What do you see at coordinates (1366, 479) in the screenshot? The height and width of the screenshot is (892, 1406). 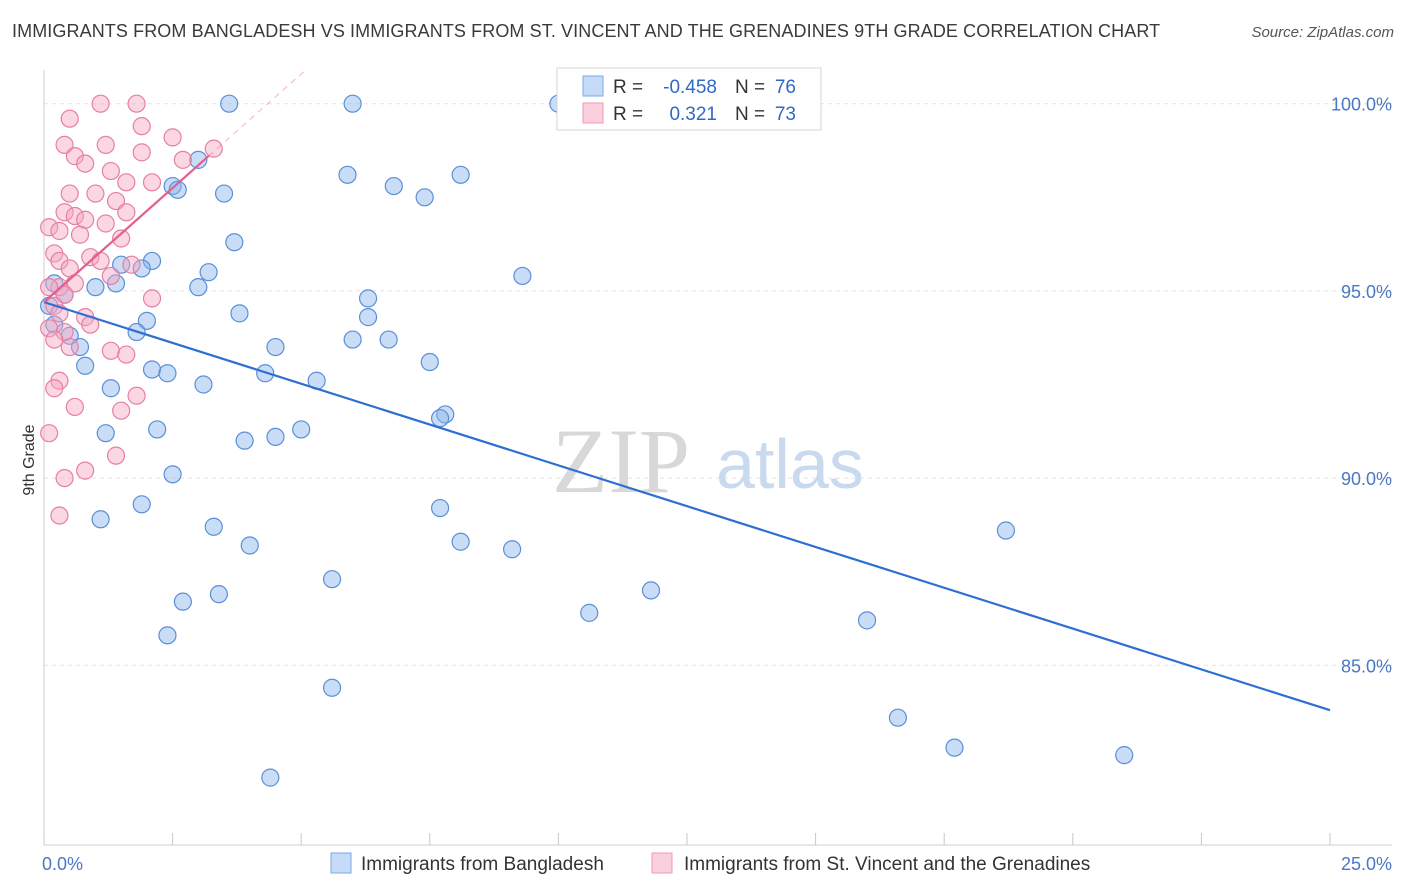 I see `y-tick-label-90: 90.0%` at bounding box center [1366, 479].